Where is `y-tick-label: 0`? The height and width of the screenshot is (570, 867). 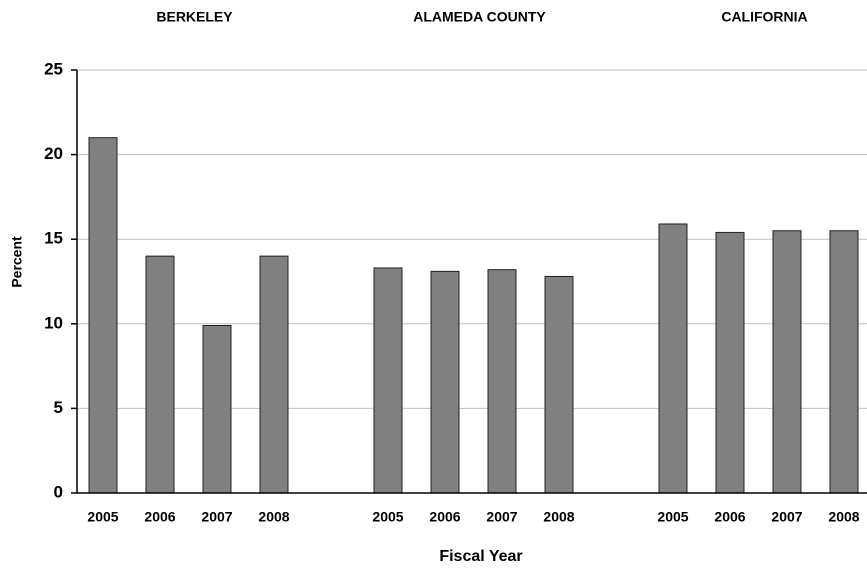
y-tick-label: 0 is located at coordinates (58, 491).